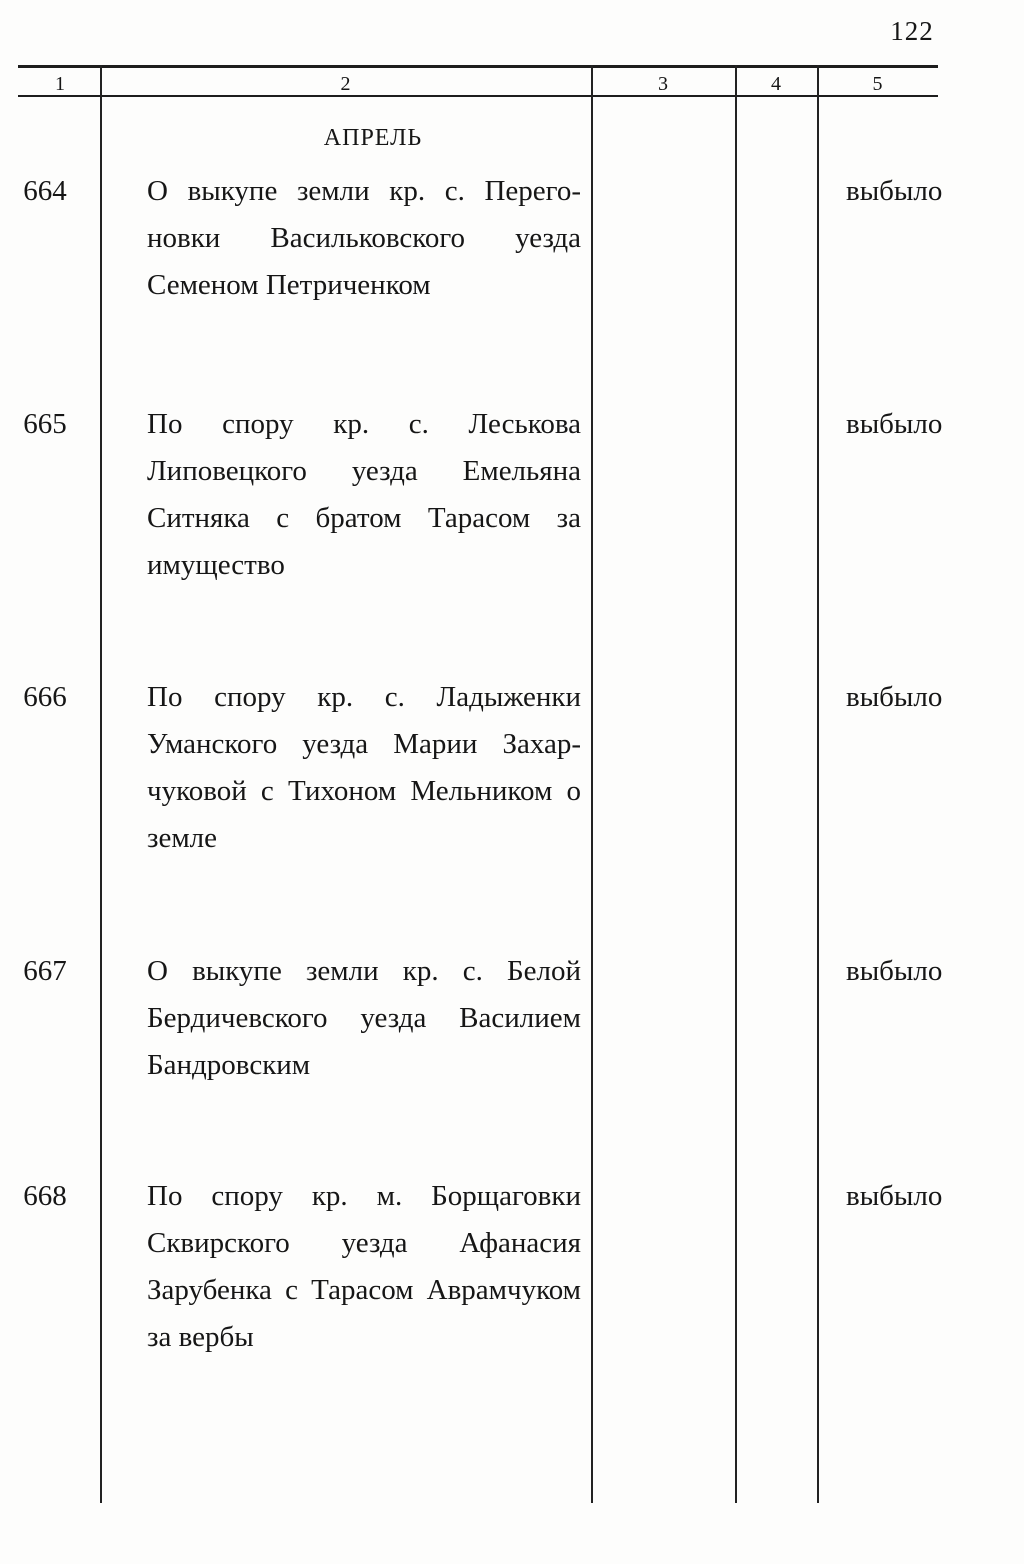 This screenshot has height=1564, width=1024. What do you see at coordinates (345, 84) in the screenshot?
I see `column-header-2: 2` at bounding box center [345, 84].